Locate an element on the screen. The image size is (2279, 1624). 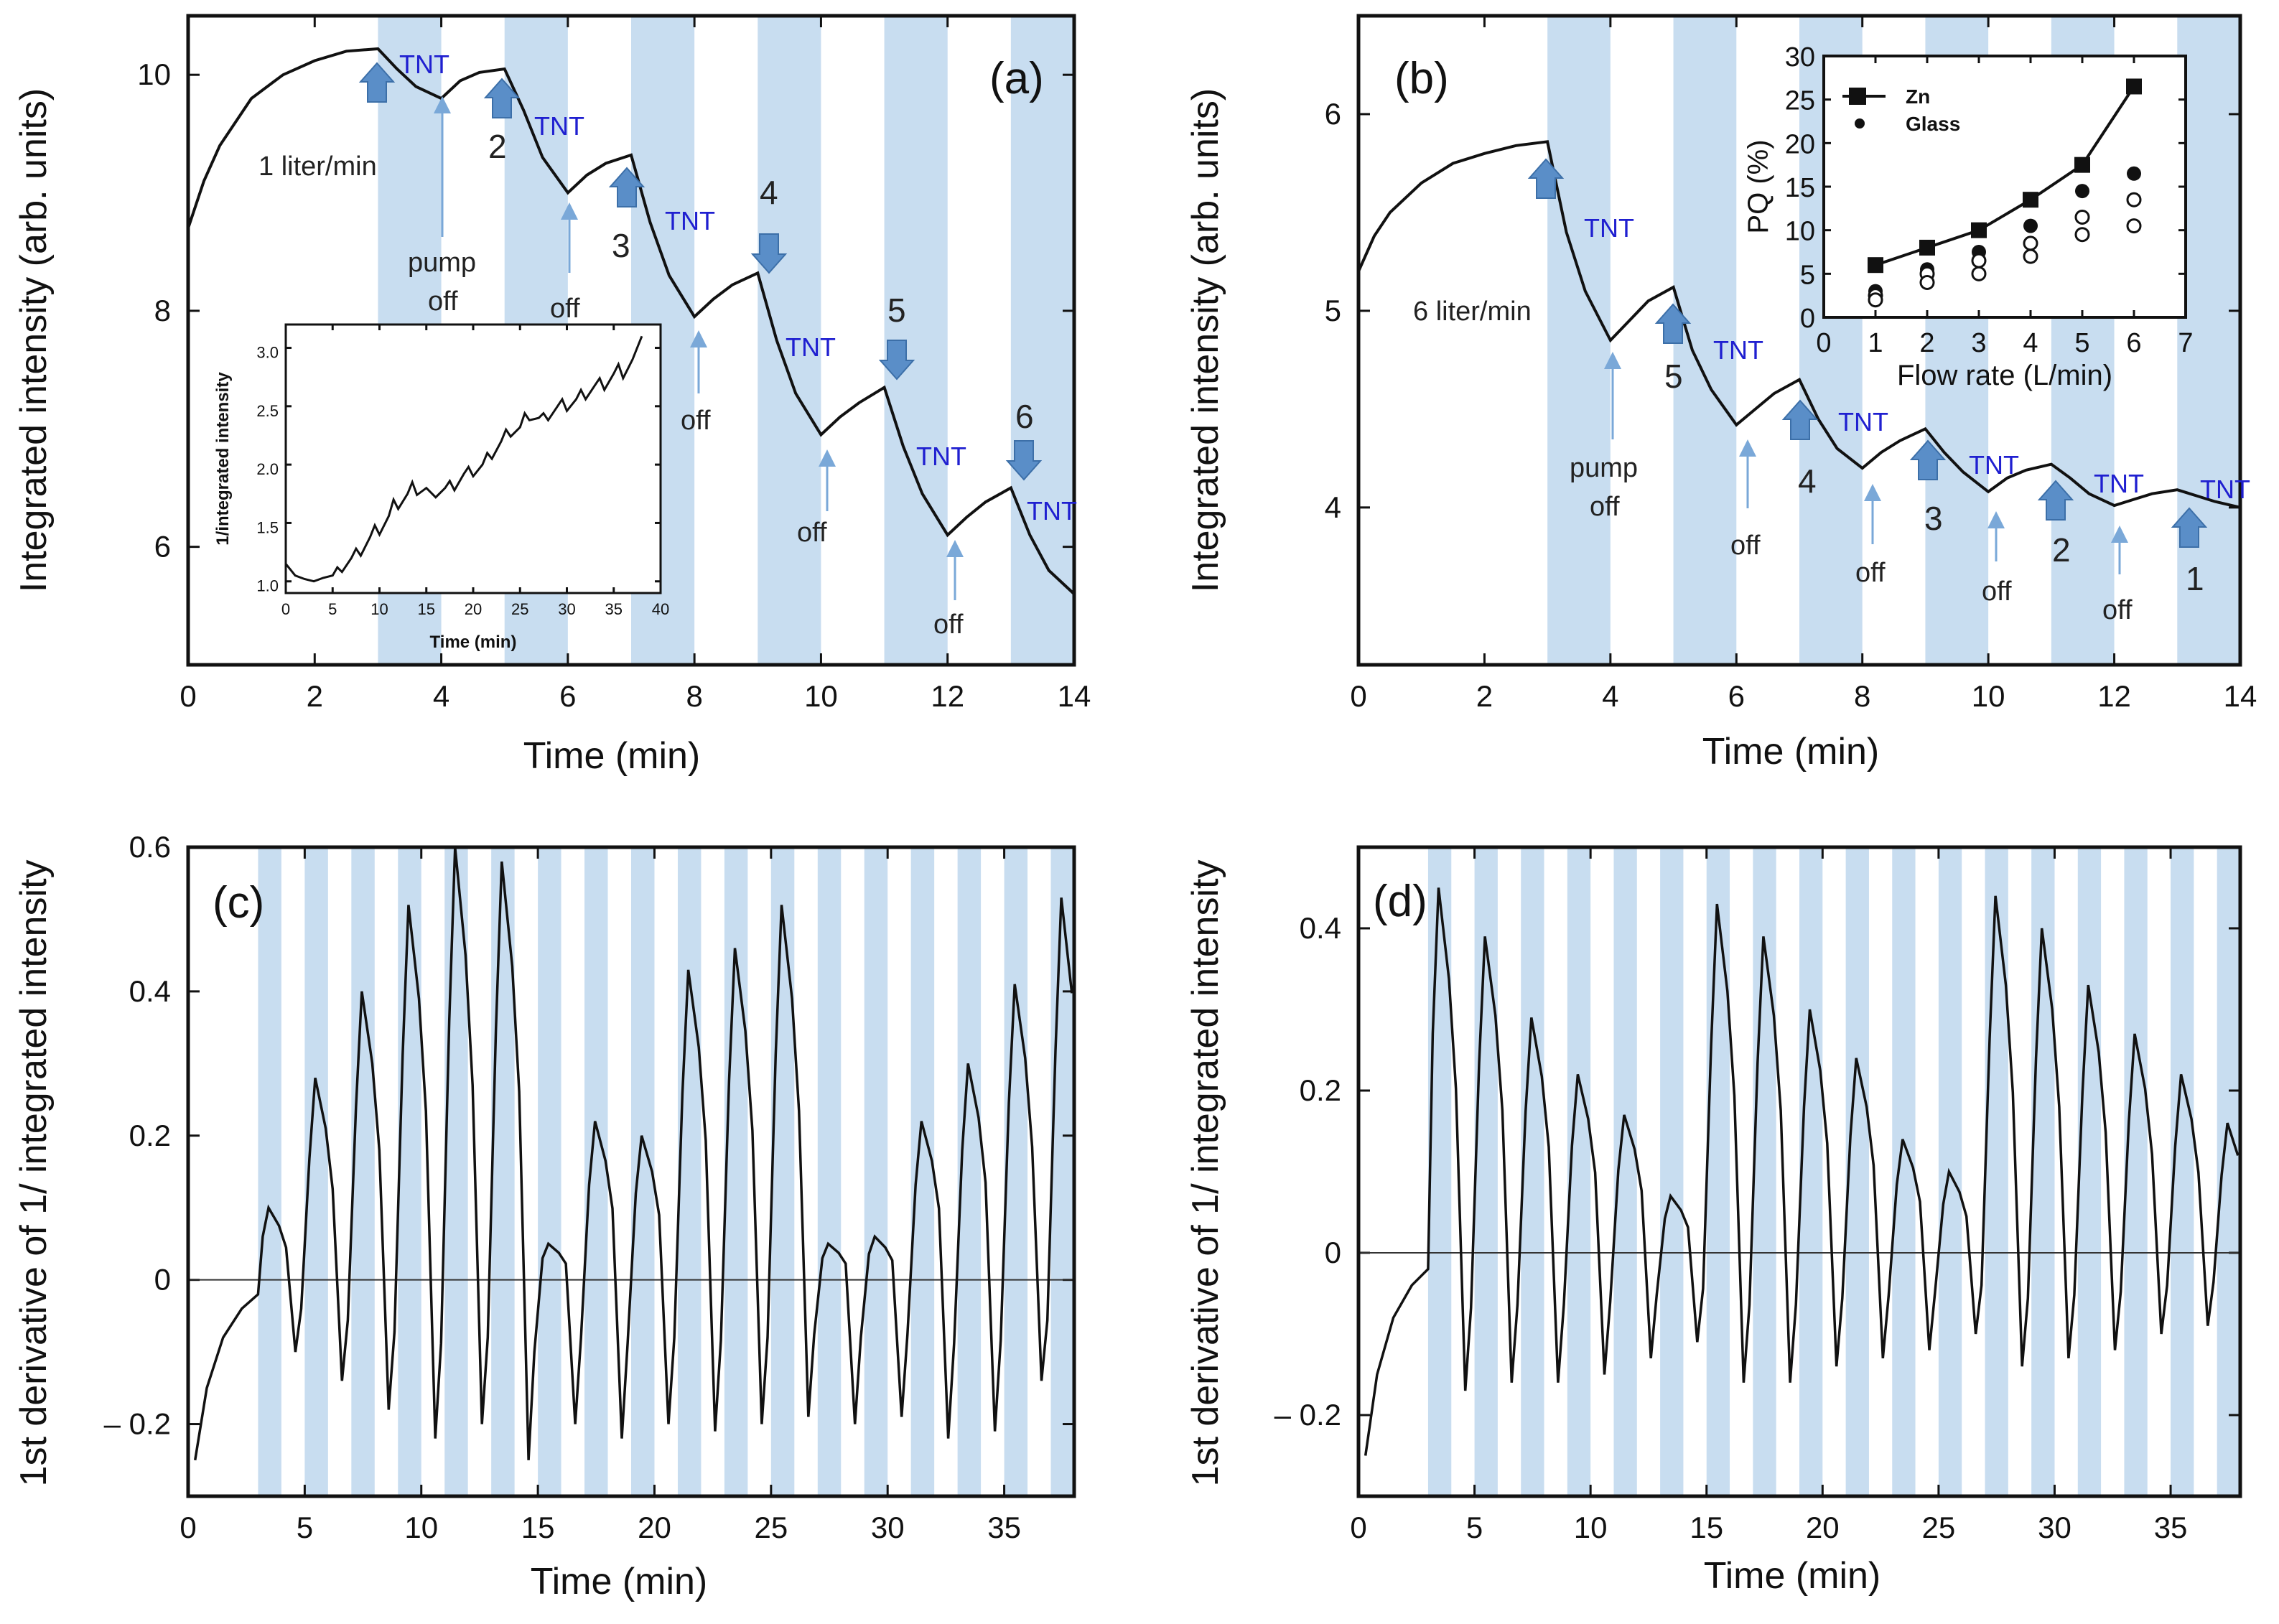
b-tnt-label-3: TNT is located at coordinates (1863, 422).